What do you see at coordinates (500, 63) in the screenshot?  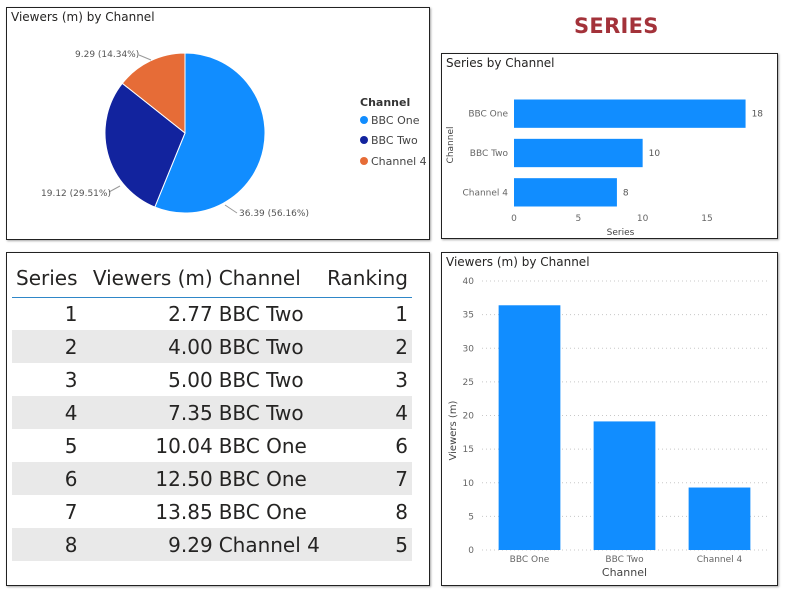 I see `hbar-chart-title: Series by Channel` at bounding box center [500, 63].